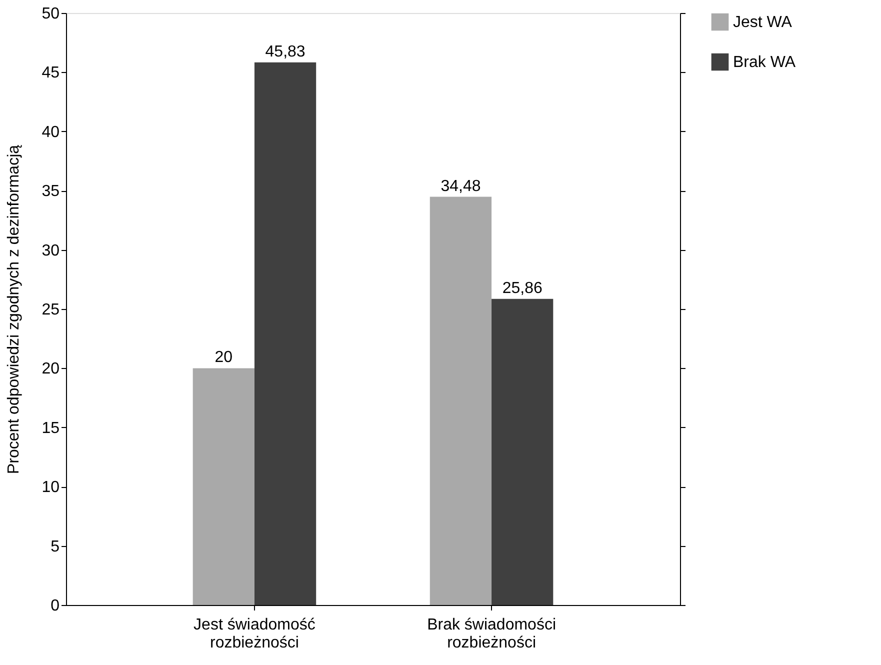 This screenshot has height=665, width=881. Describe the element at coordinates (285, 51) in the screenshot. I see `data-label: 45,83` at that location.